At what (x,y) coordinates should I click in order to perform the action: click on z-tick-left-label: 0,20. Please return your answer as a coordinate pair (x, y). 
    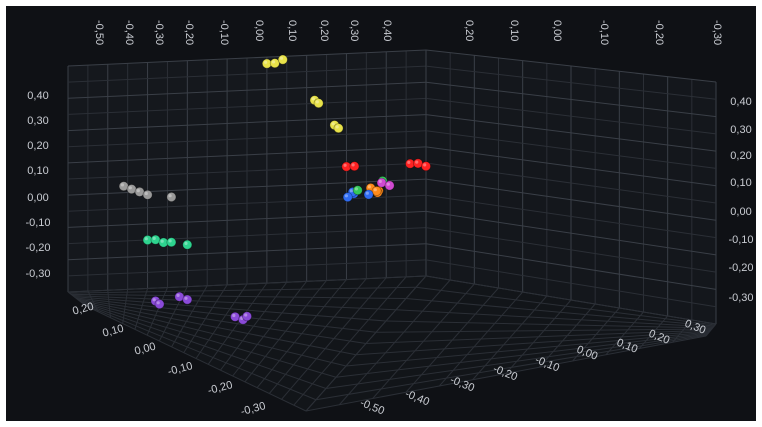
    Looking at the image, I should click on (83, 309).